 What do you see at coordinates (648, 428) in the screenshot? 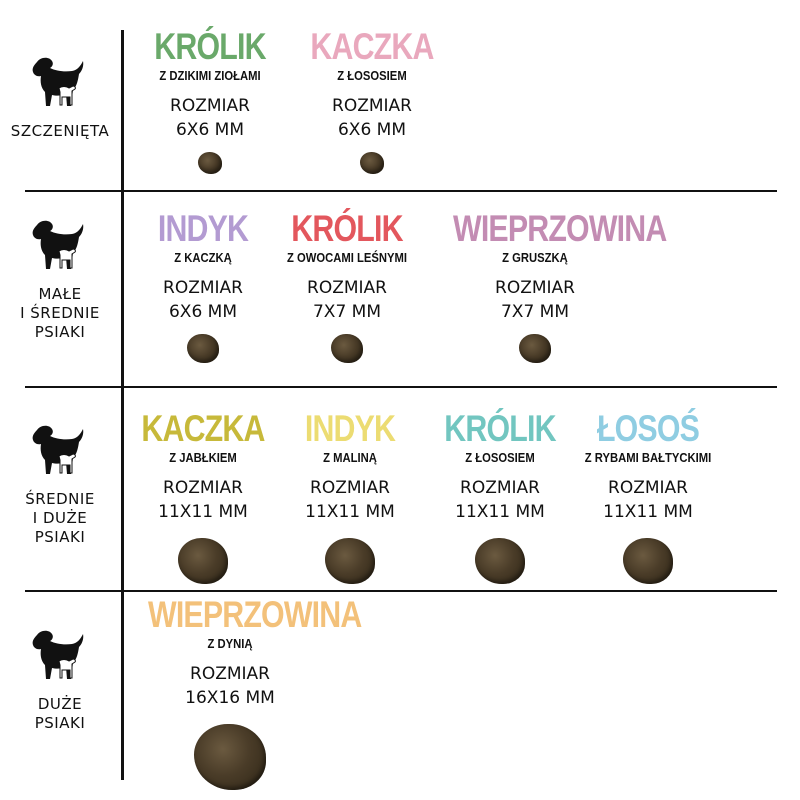
I see `product-flavor: ŁOSOŚ` at bounding box center [648, 428].